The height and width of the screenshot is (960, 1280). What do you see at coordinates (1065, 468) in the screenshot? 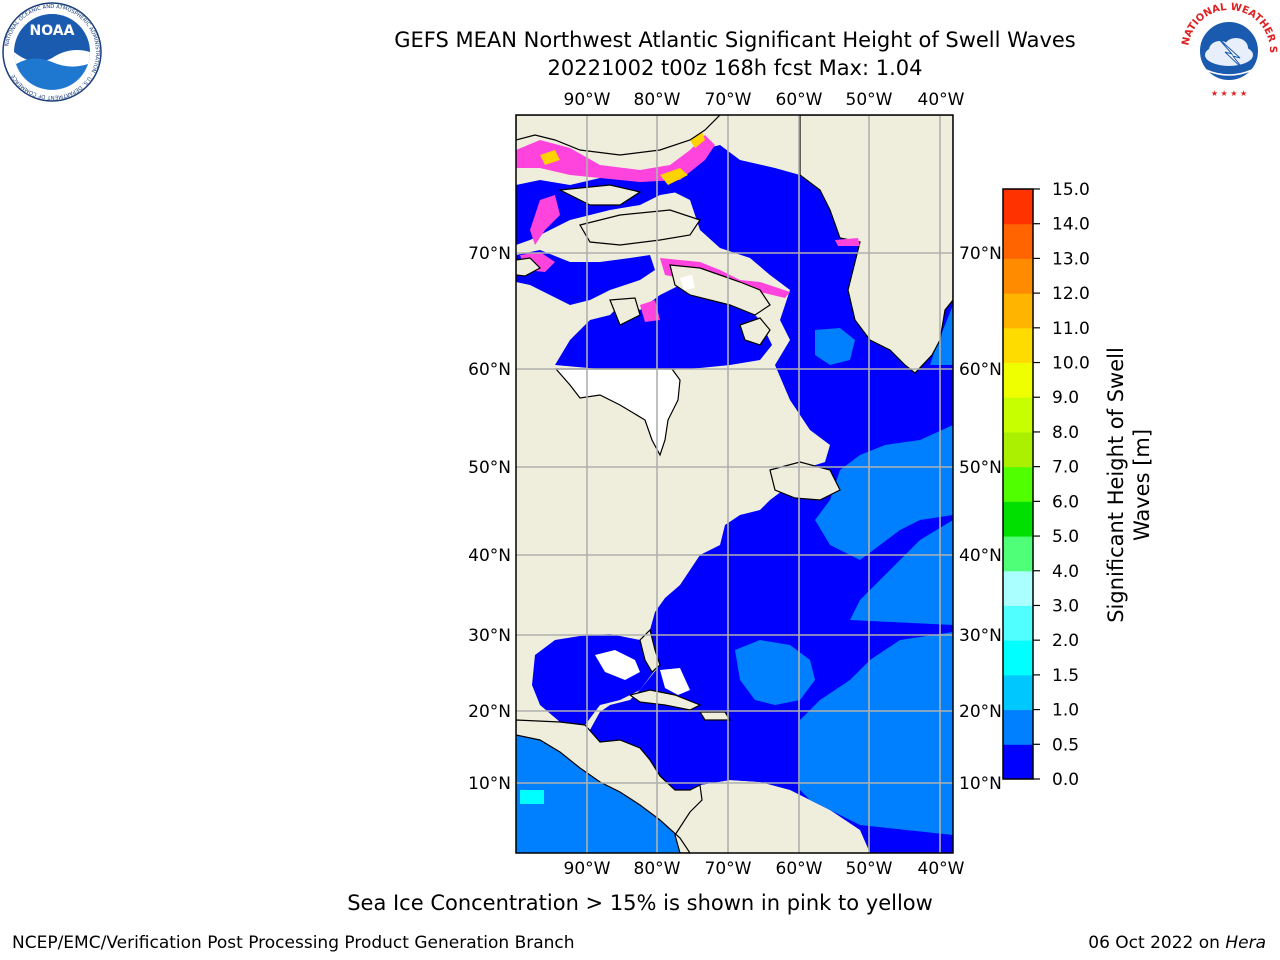
I see `colorbar-tick-label: 7.0` at bounding box center [1065, 468].